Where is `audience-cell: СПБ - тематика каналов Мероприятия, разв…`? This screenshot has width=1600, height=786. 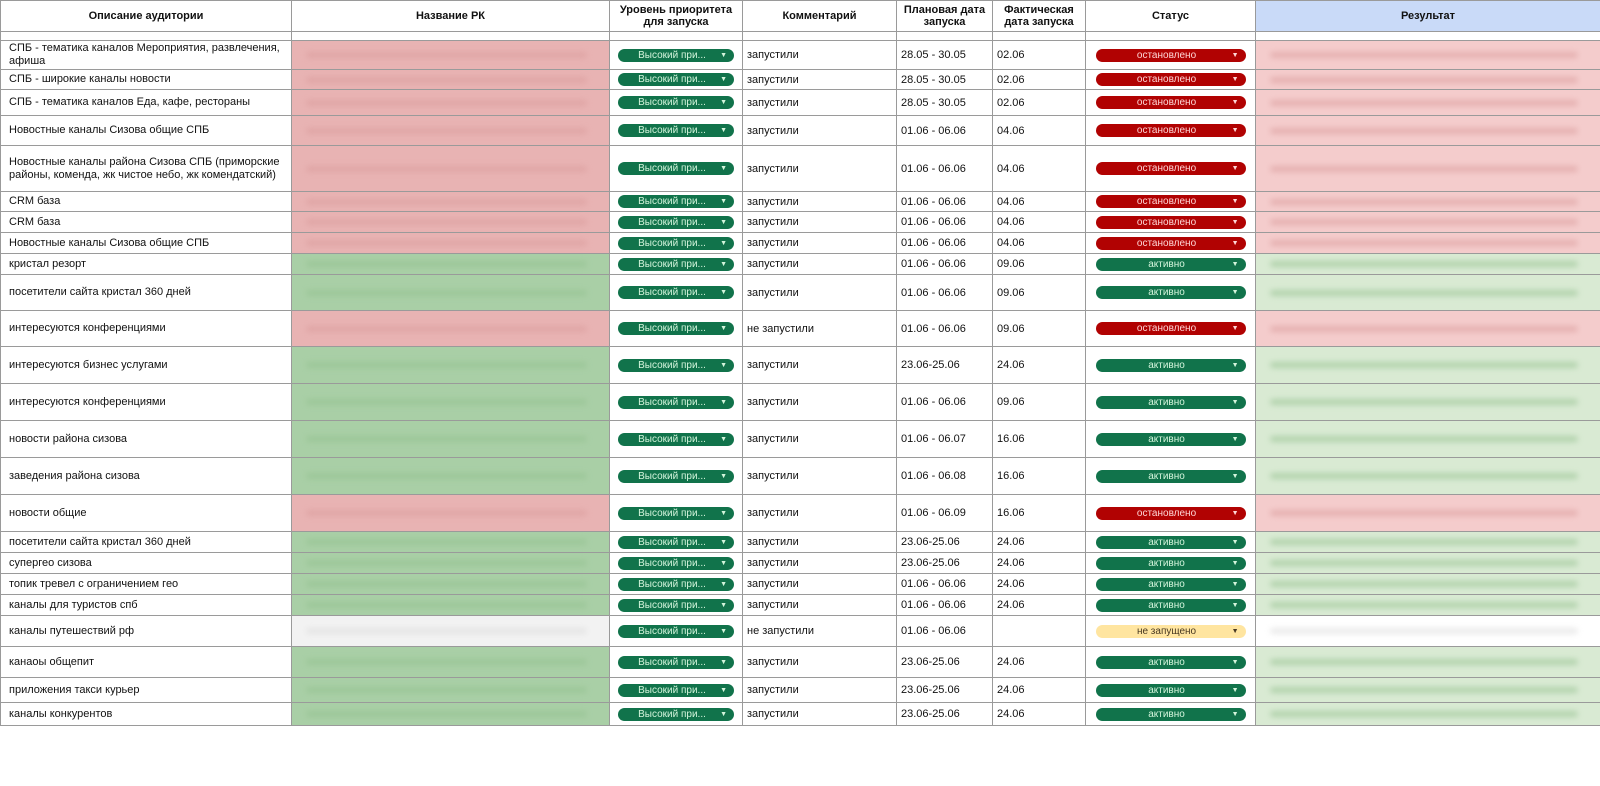
audience-cell: СПБ - тематика каналов Мероприятия, разв… is located at coordinates (146, 55).